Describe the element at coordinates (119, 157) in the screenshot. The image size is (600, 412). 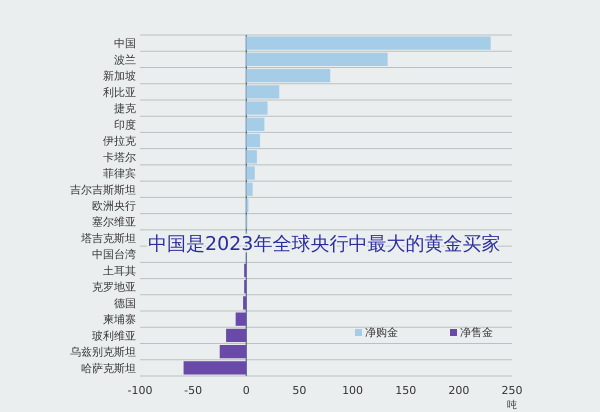
I see `y-tick-label: 卡塔尔` at that location.